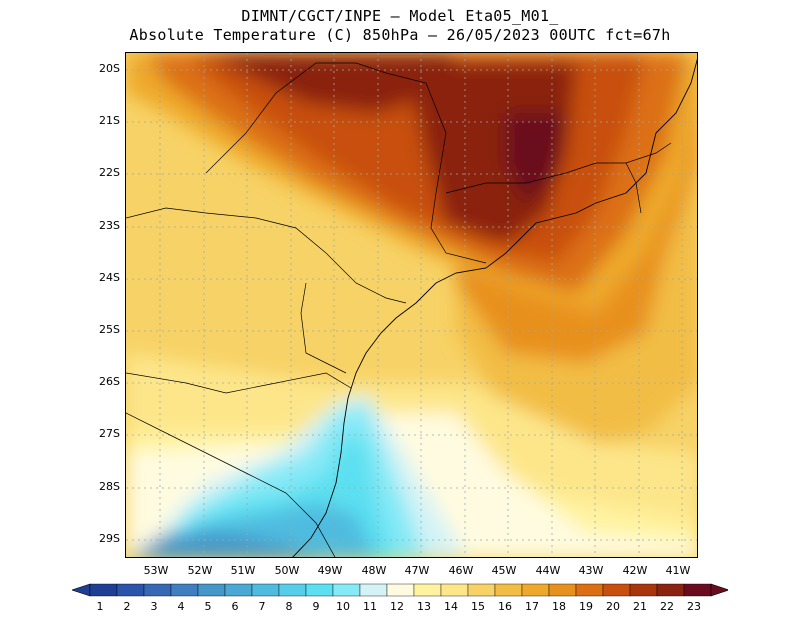  What do you see at coordinates (208, 606) in the screenshot?
I see `colorbar-label: 5` at bounding box center [208, 606].